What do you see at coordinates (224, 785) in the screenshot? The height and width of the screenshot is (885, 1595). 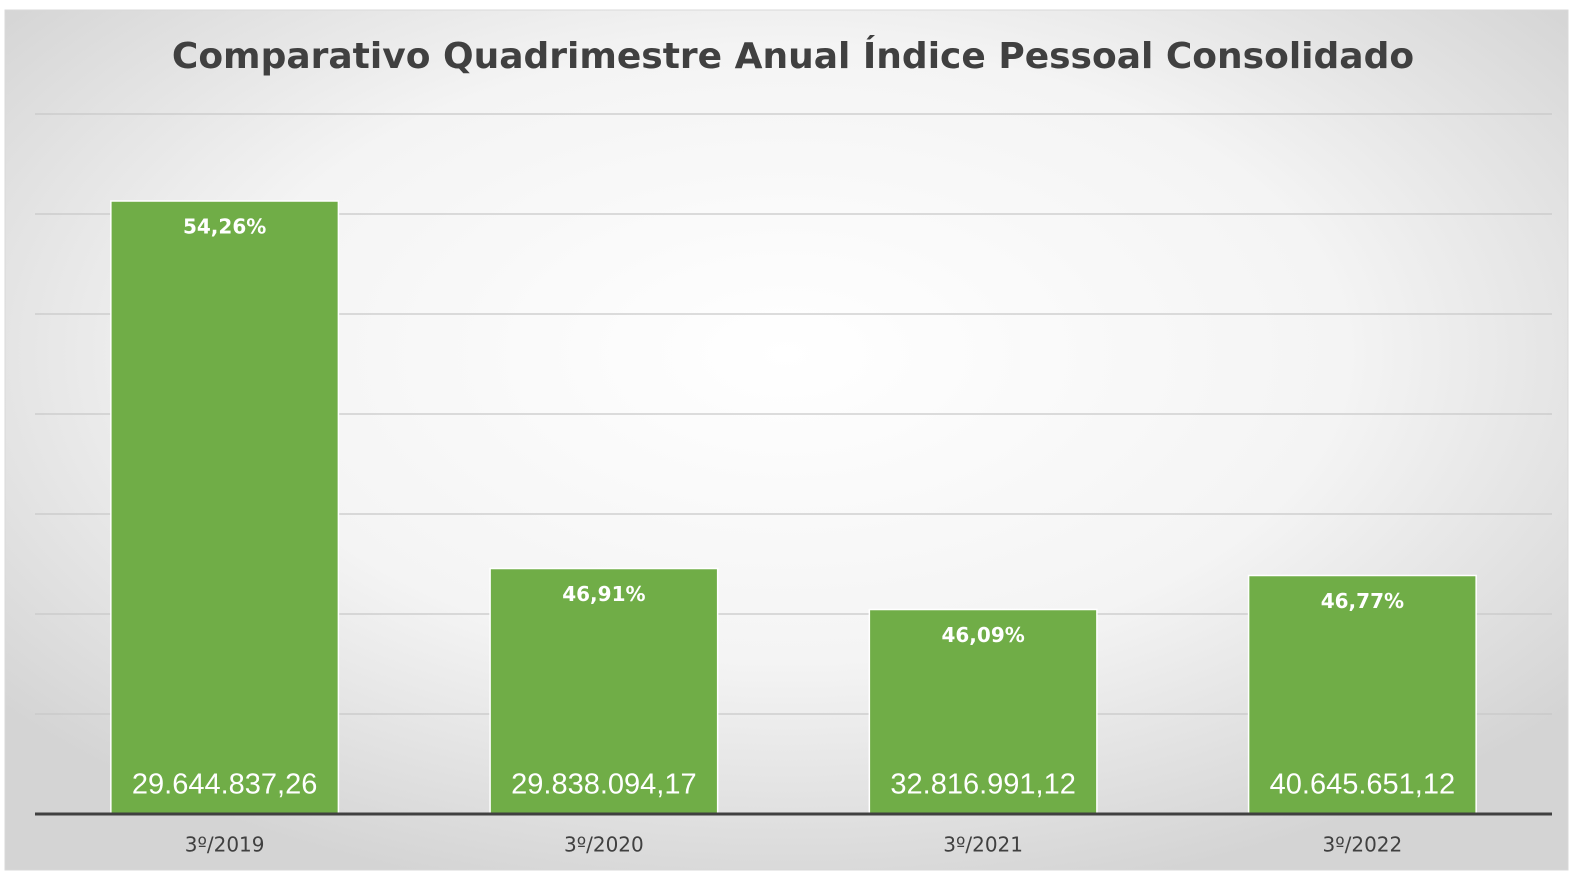 I see `amount-label: 29.644.837,26` at bounding box center [224, 785].